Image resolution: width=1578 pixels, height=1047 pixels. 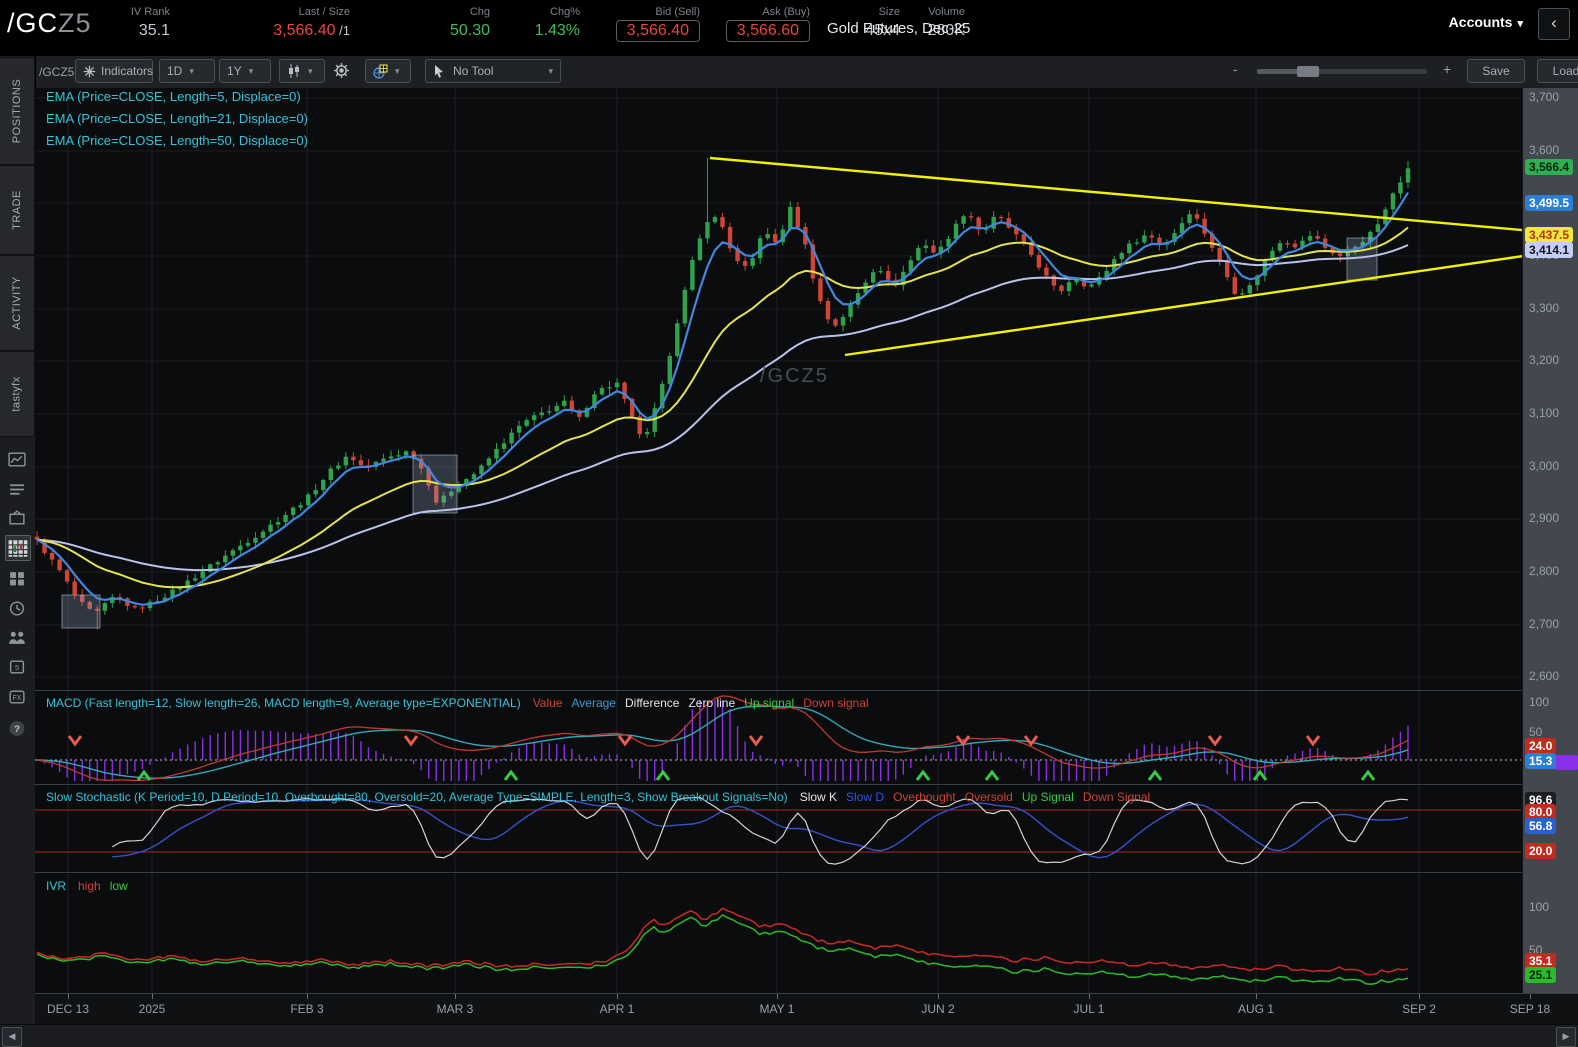 I want to click on chart-settings-button, so click(x=341, y=72).